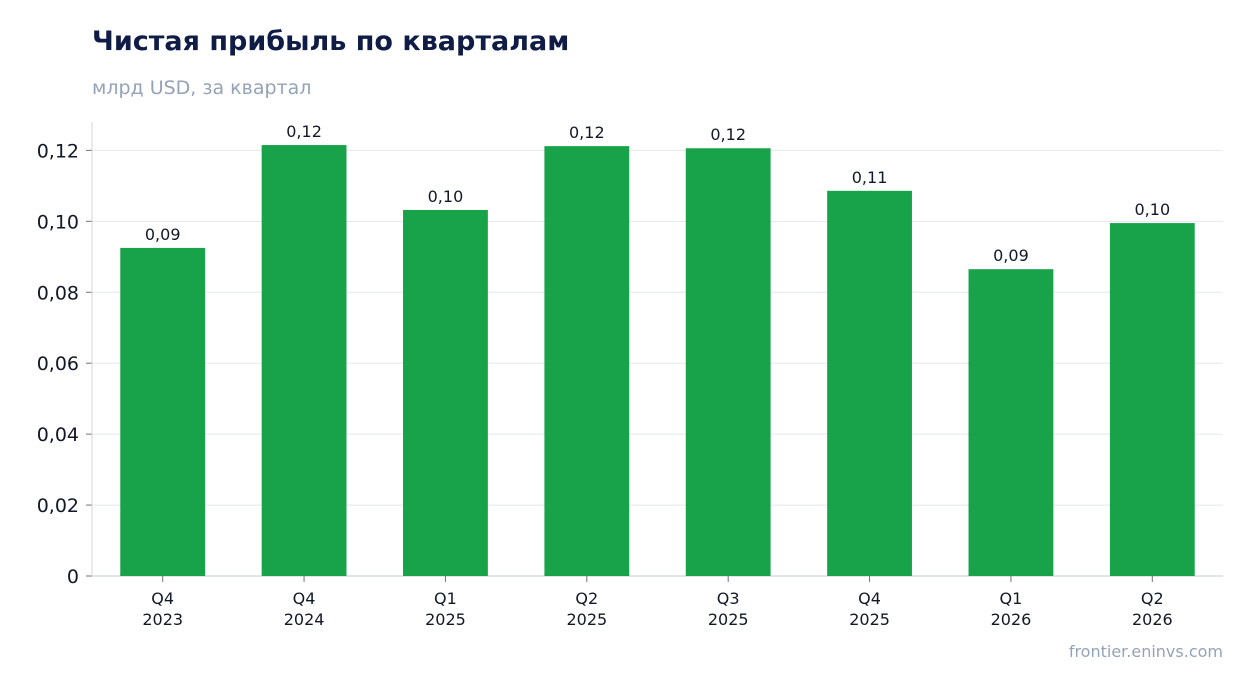 The height and width of the screenshot is (693, 1254). What do you see at coordinates (58, 293) in the screenshot?
I see `y-tick-label: 0,08` at bounding box center [58, 293].